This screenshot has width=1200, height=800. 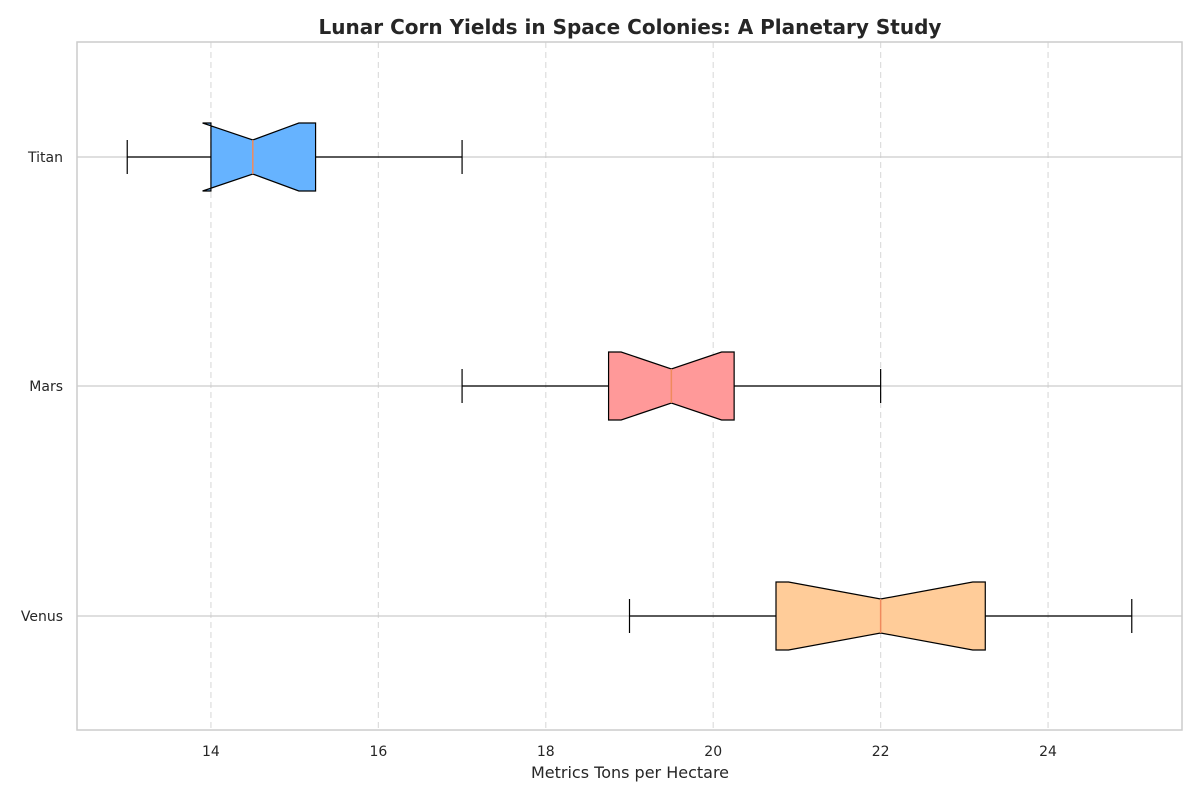 What do you see at coordinates (630, 772) in the screenshot?
I see `x-axis-label: Metrics Tons per Hectare` at bounding box center [630, 772].